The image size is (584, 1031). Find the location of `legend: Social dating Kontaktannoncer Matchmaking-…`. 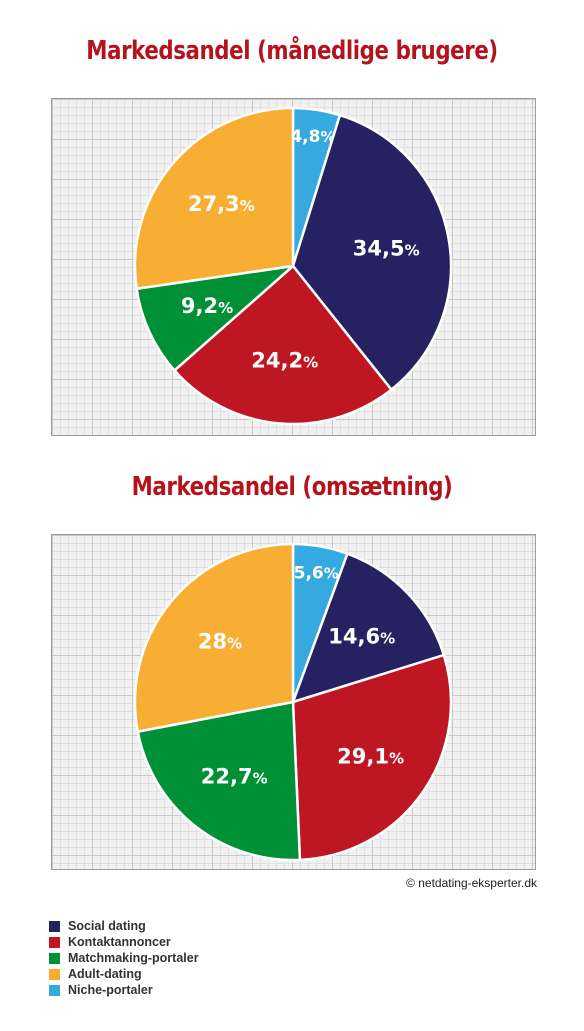

legend: Social dating Kontaktannoncer Matchmaking-… is located at coordinates (124, 958).